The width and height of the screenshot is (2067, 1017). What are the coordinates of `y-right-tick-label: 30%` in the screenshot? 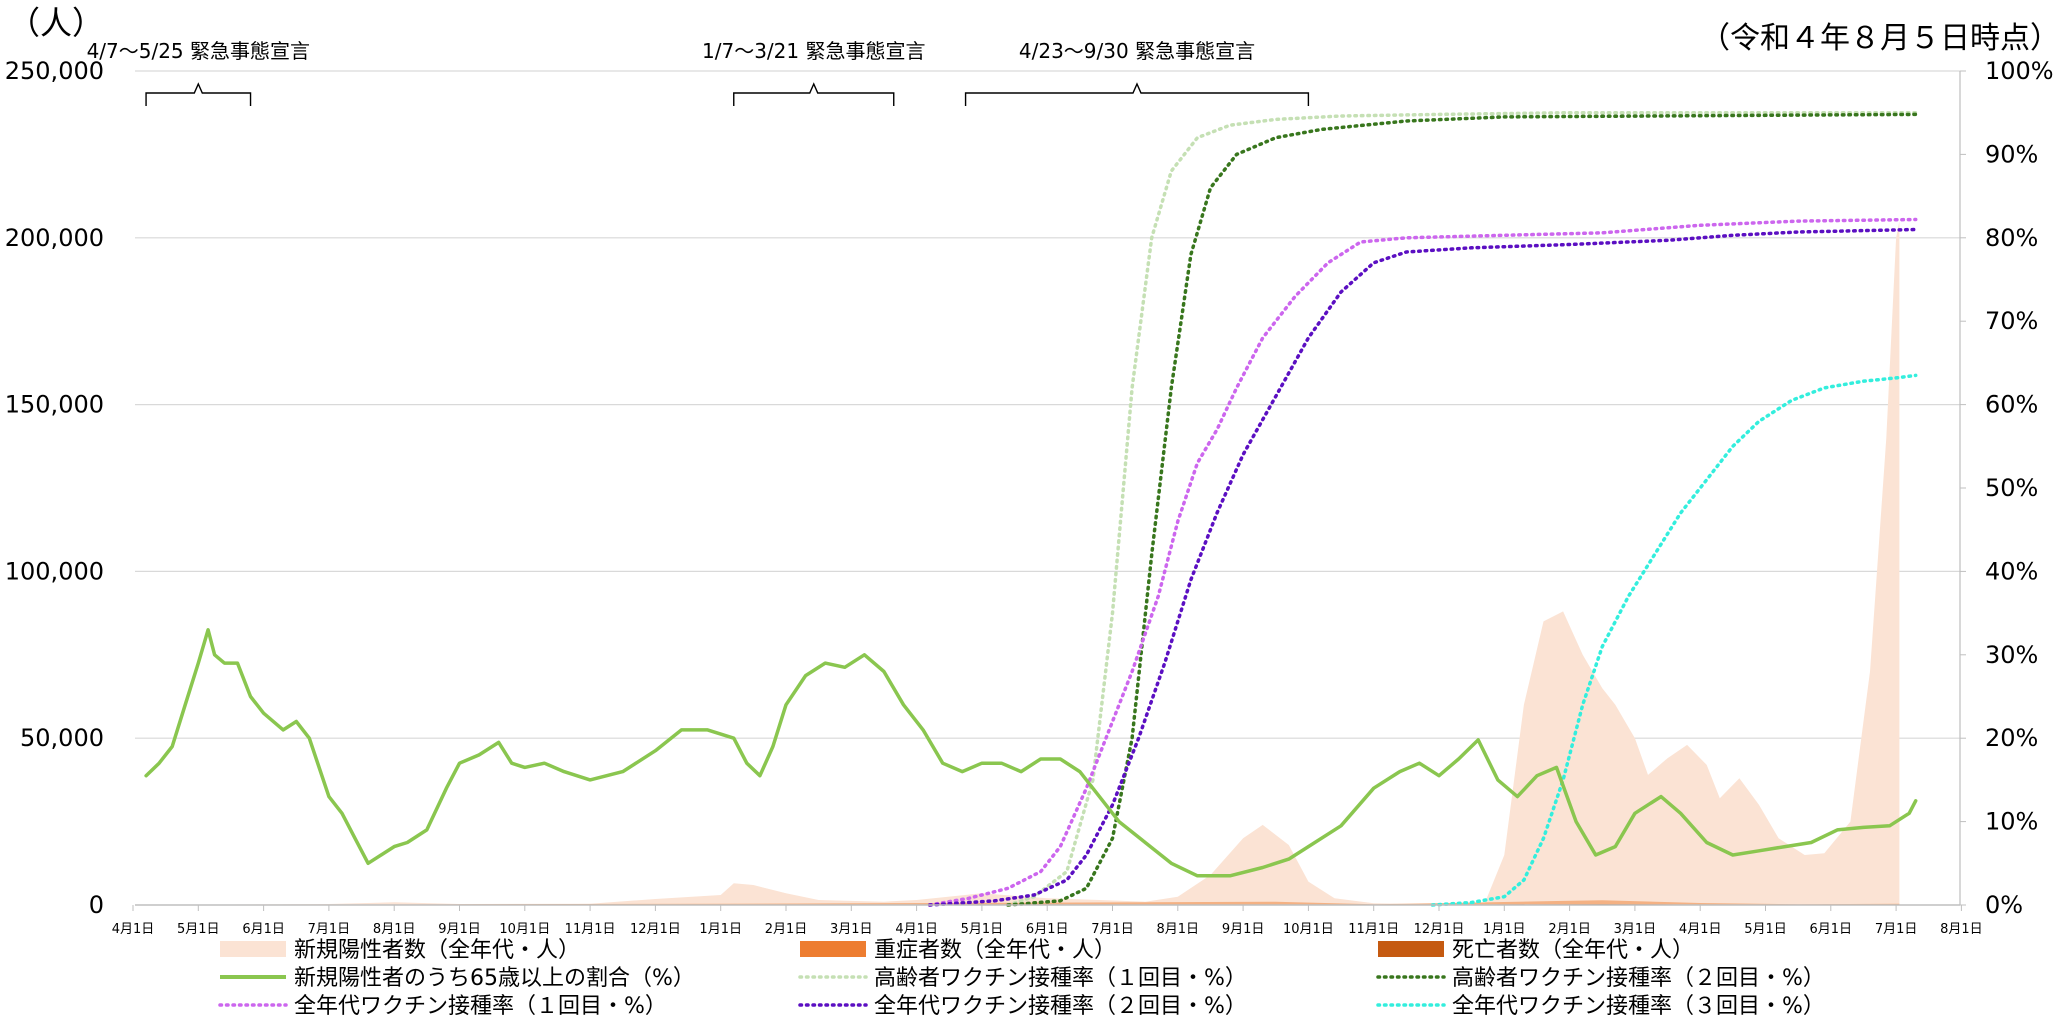 It's located at (2011, 655).